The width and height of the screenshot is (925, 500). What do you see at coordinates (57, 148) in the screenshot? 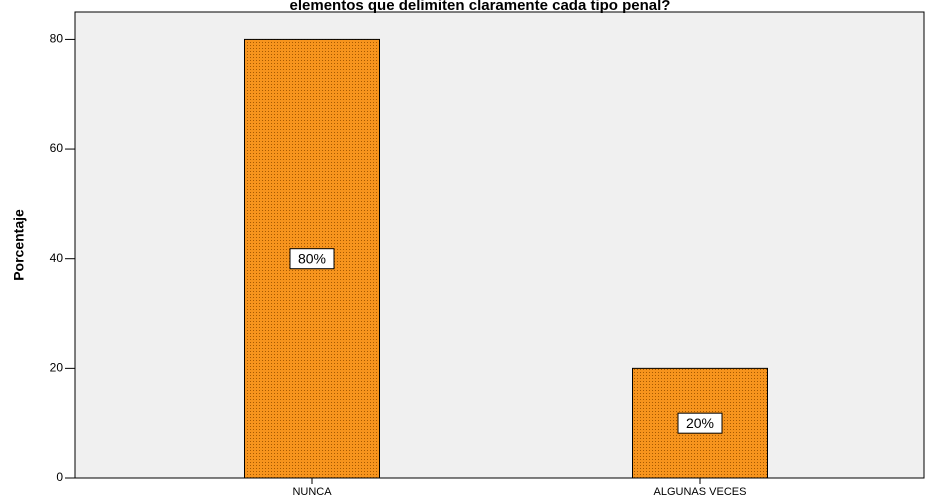
I see `y-tick-label: 60` at bounding box center [57, 148].